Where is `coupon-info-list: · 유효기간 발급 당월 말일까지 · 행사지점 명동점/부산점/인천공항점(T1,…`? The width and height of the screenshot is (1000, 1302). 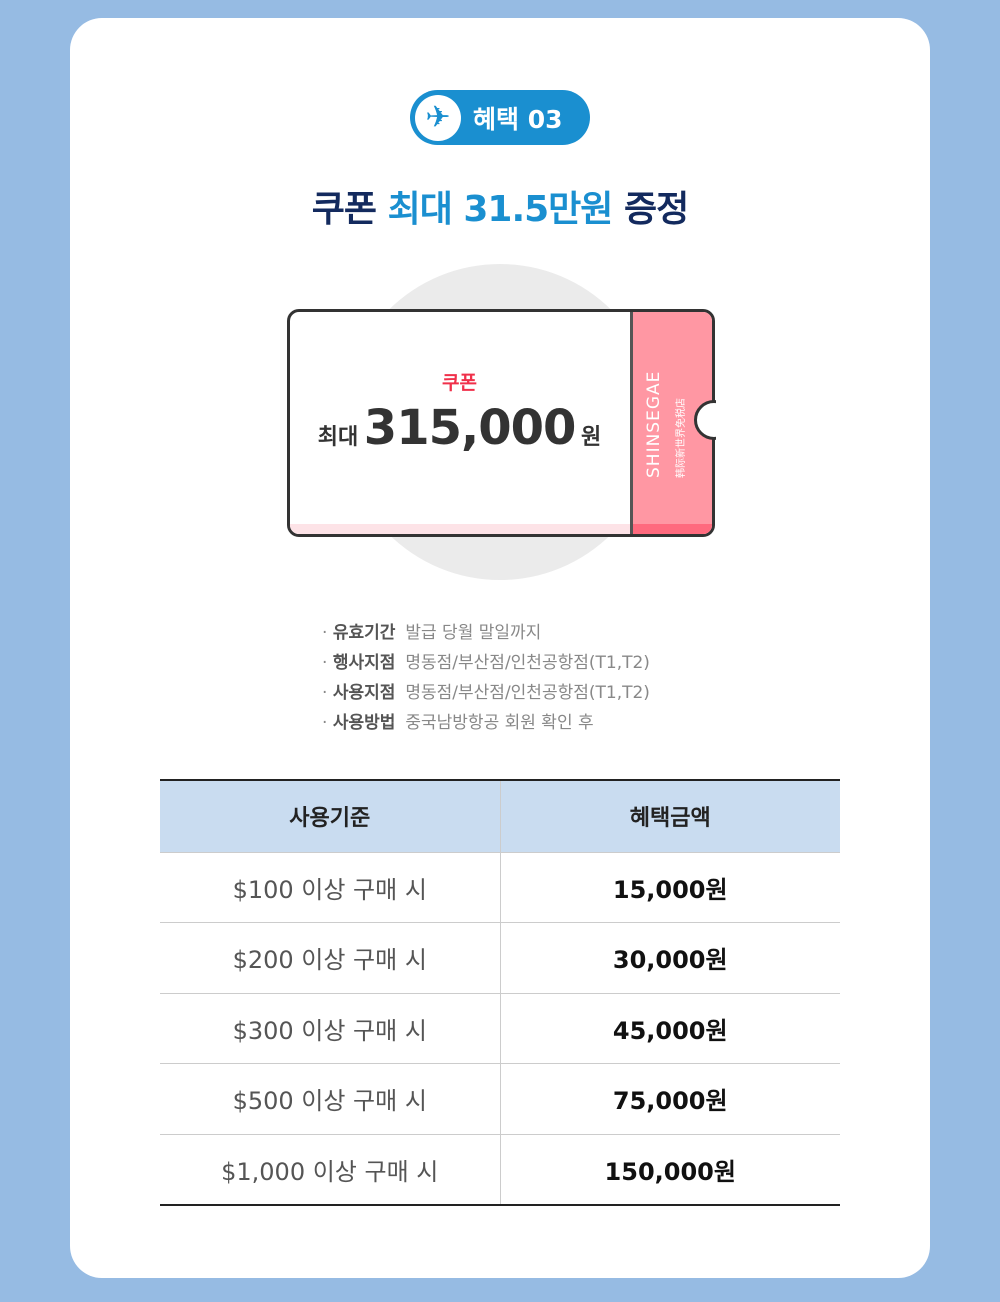 coupon-info-list: · 유효기간 발급 당월 말일까지 · 행사지점 명동점/부산점/인천공항점(T1,… is located at coordinates (486, 678).